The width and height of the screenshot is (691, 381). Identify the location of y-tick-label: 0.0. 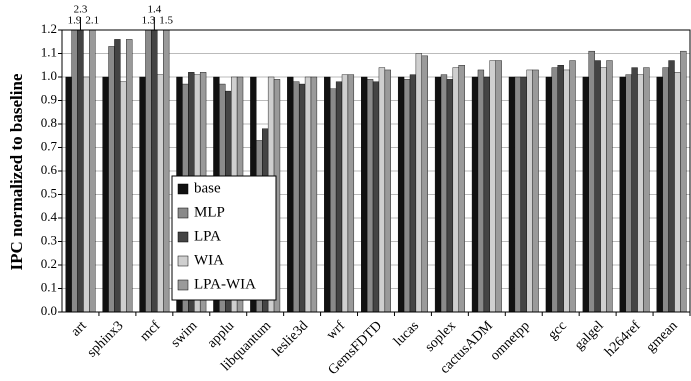
(49, 310).